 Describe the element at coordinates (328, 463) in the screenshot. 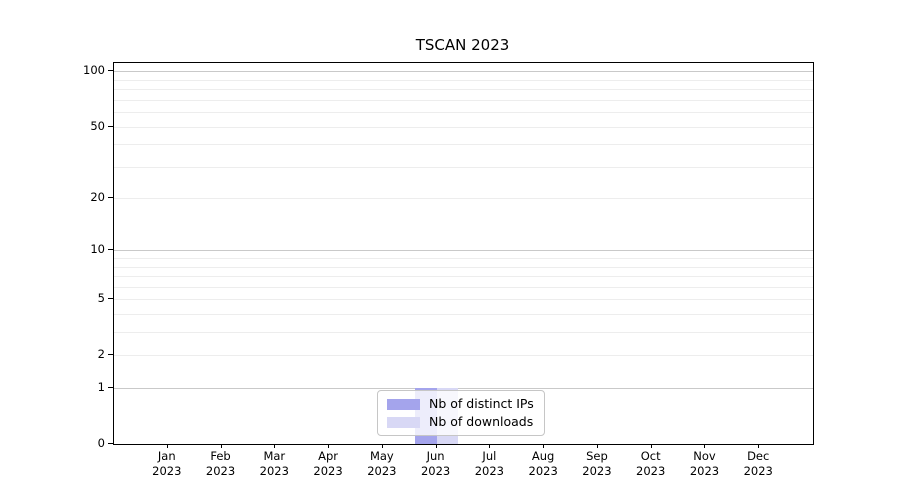

I see `x-tick-label: Apr 2023` at that location.